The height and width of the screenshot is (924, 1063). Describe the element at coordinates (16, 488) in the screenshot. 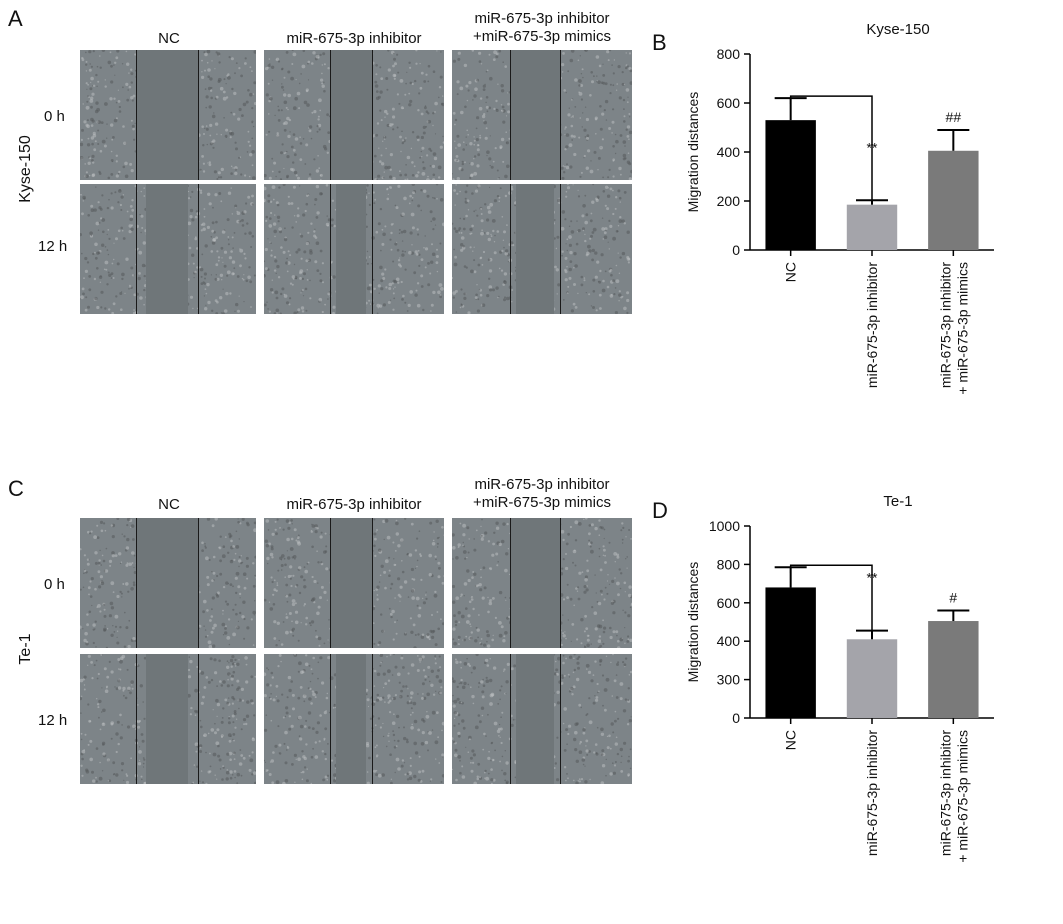

I see `panel-letter-c: C` at that location.